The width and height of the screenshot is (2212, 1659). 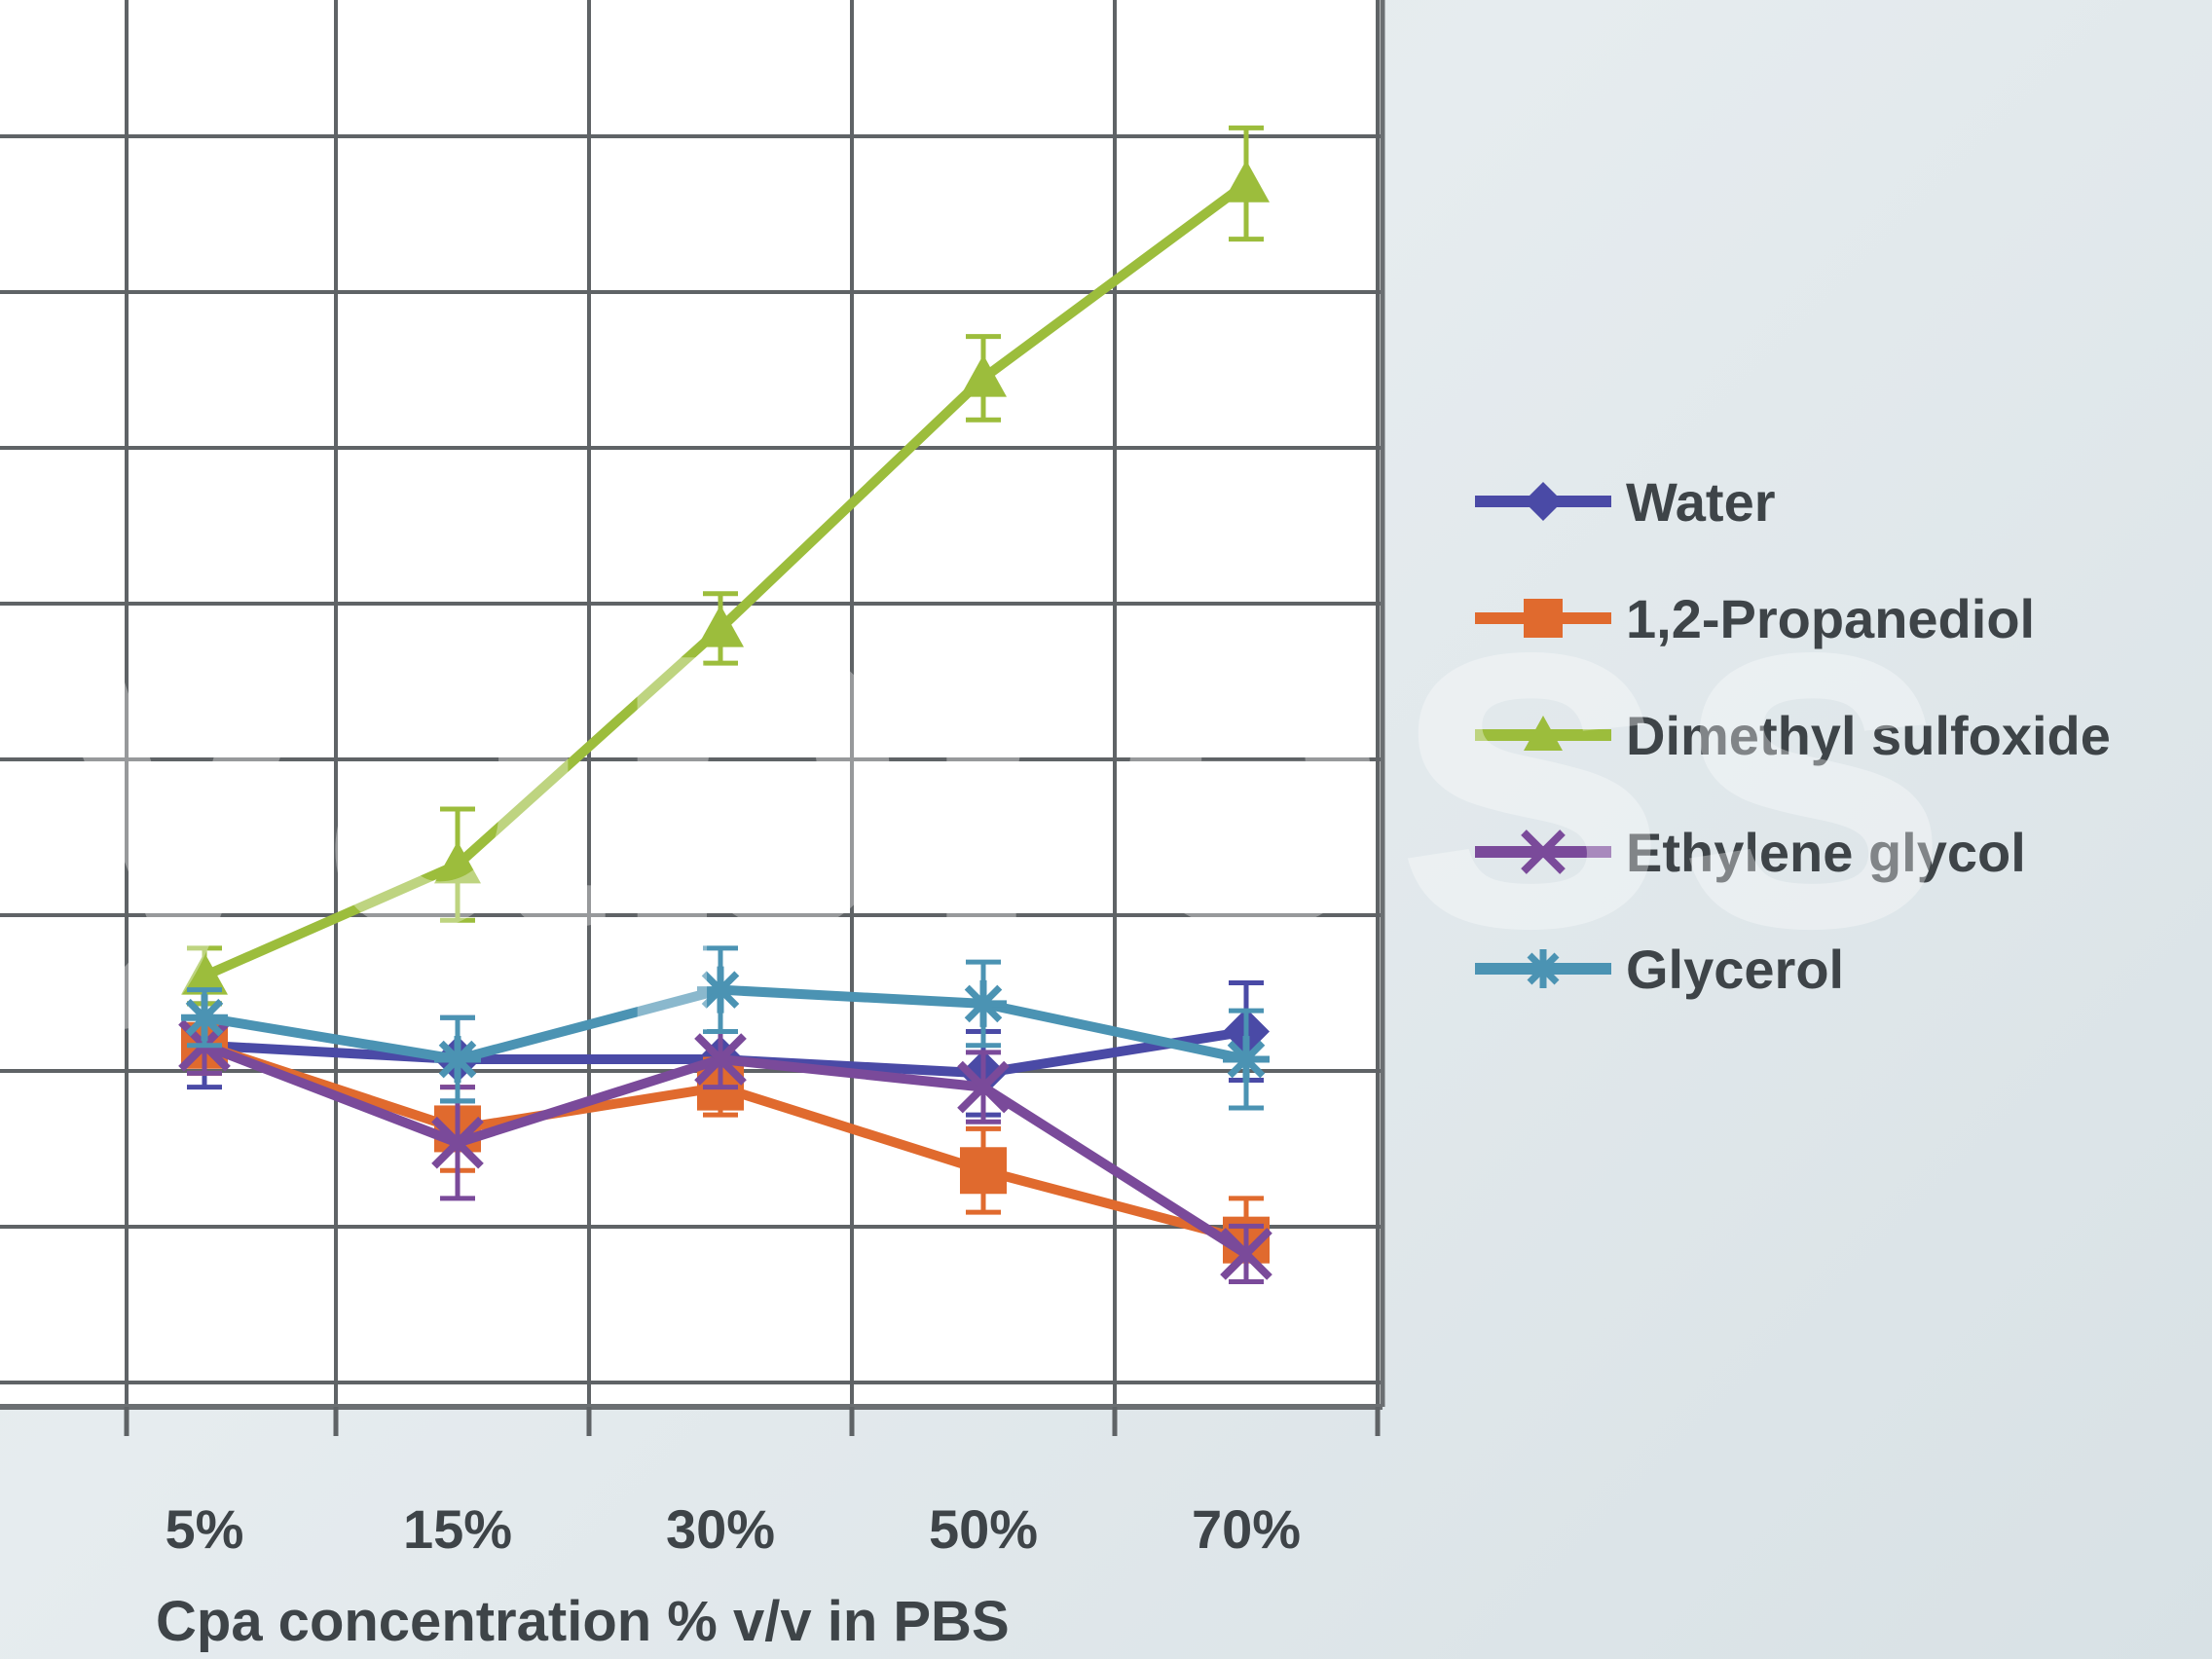 I want to click on x-tick-label: 50%, so click(x=983, y=1529).